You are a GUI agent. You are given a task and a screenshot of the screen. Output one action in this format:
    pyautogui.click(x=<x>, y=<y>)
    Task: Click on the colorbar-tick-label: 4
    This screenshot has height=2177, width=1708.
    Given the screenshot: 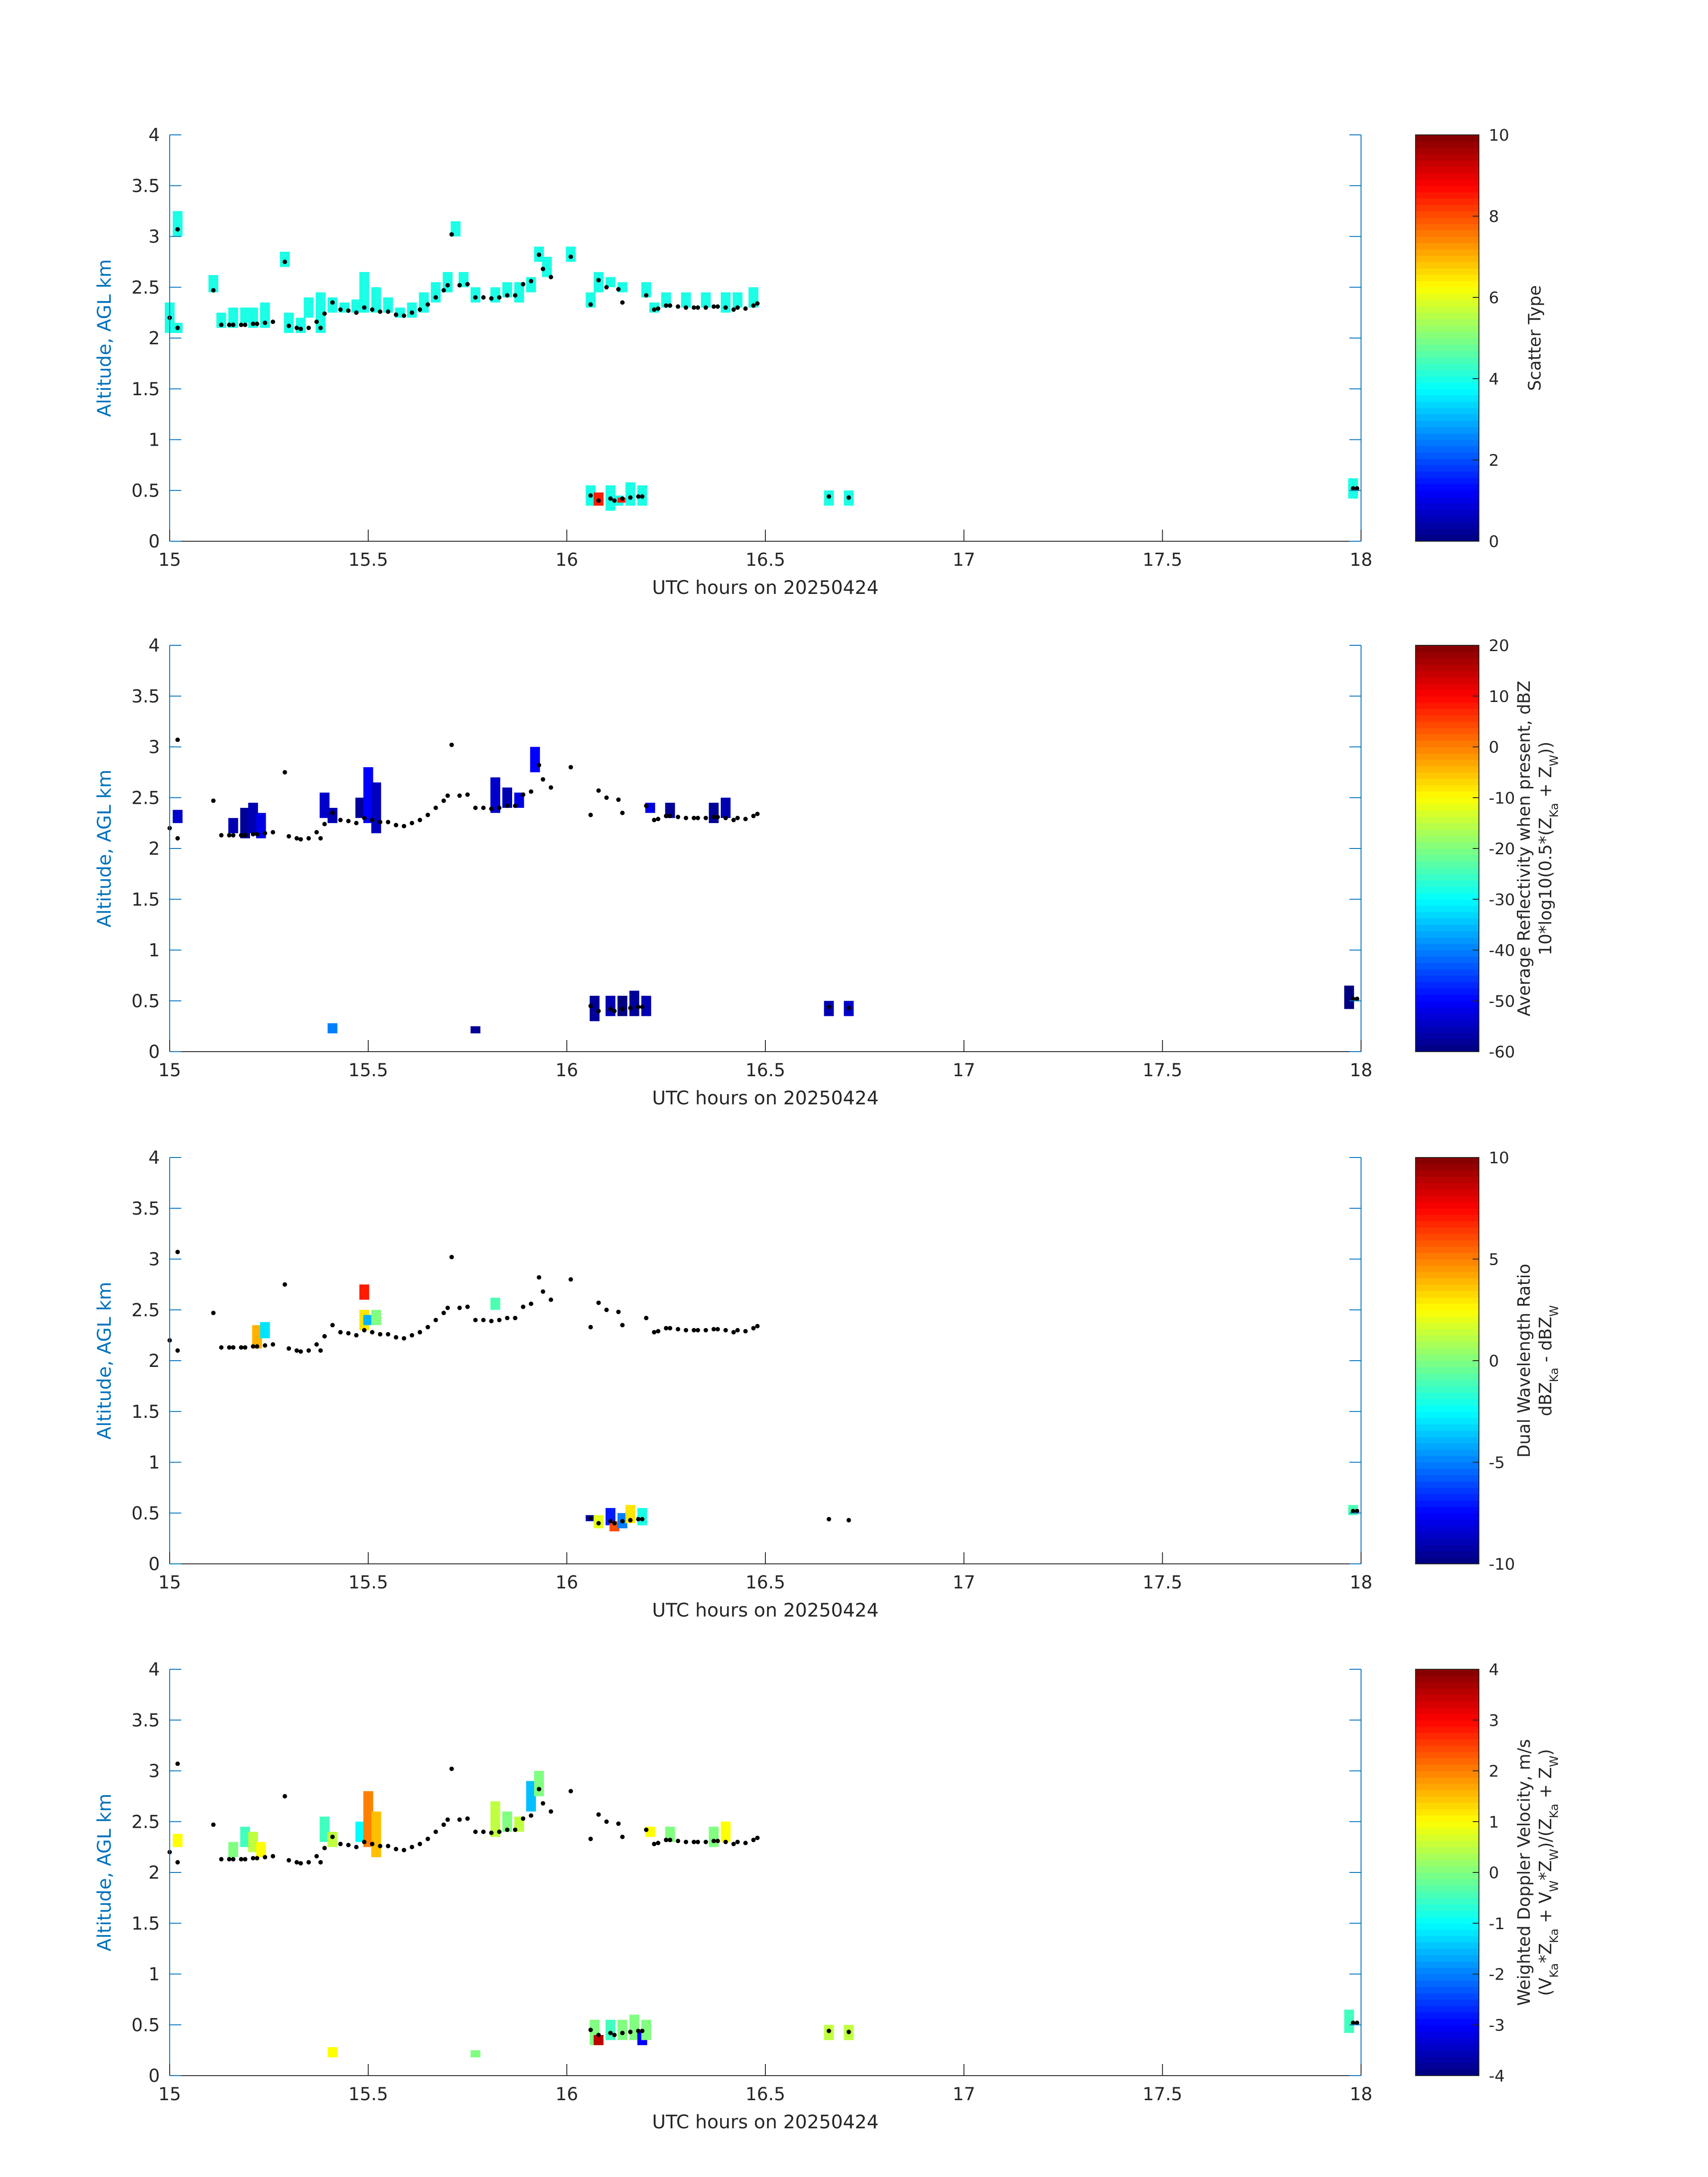 What is the action you would take?
    pyautogui.click(x=1494, y=379)
    